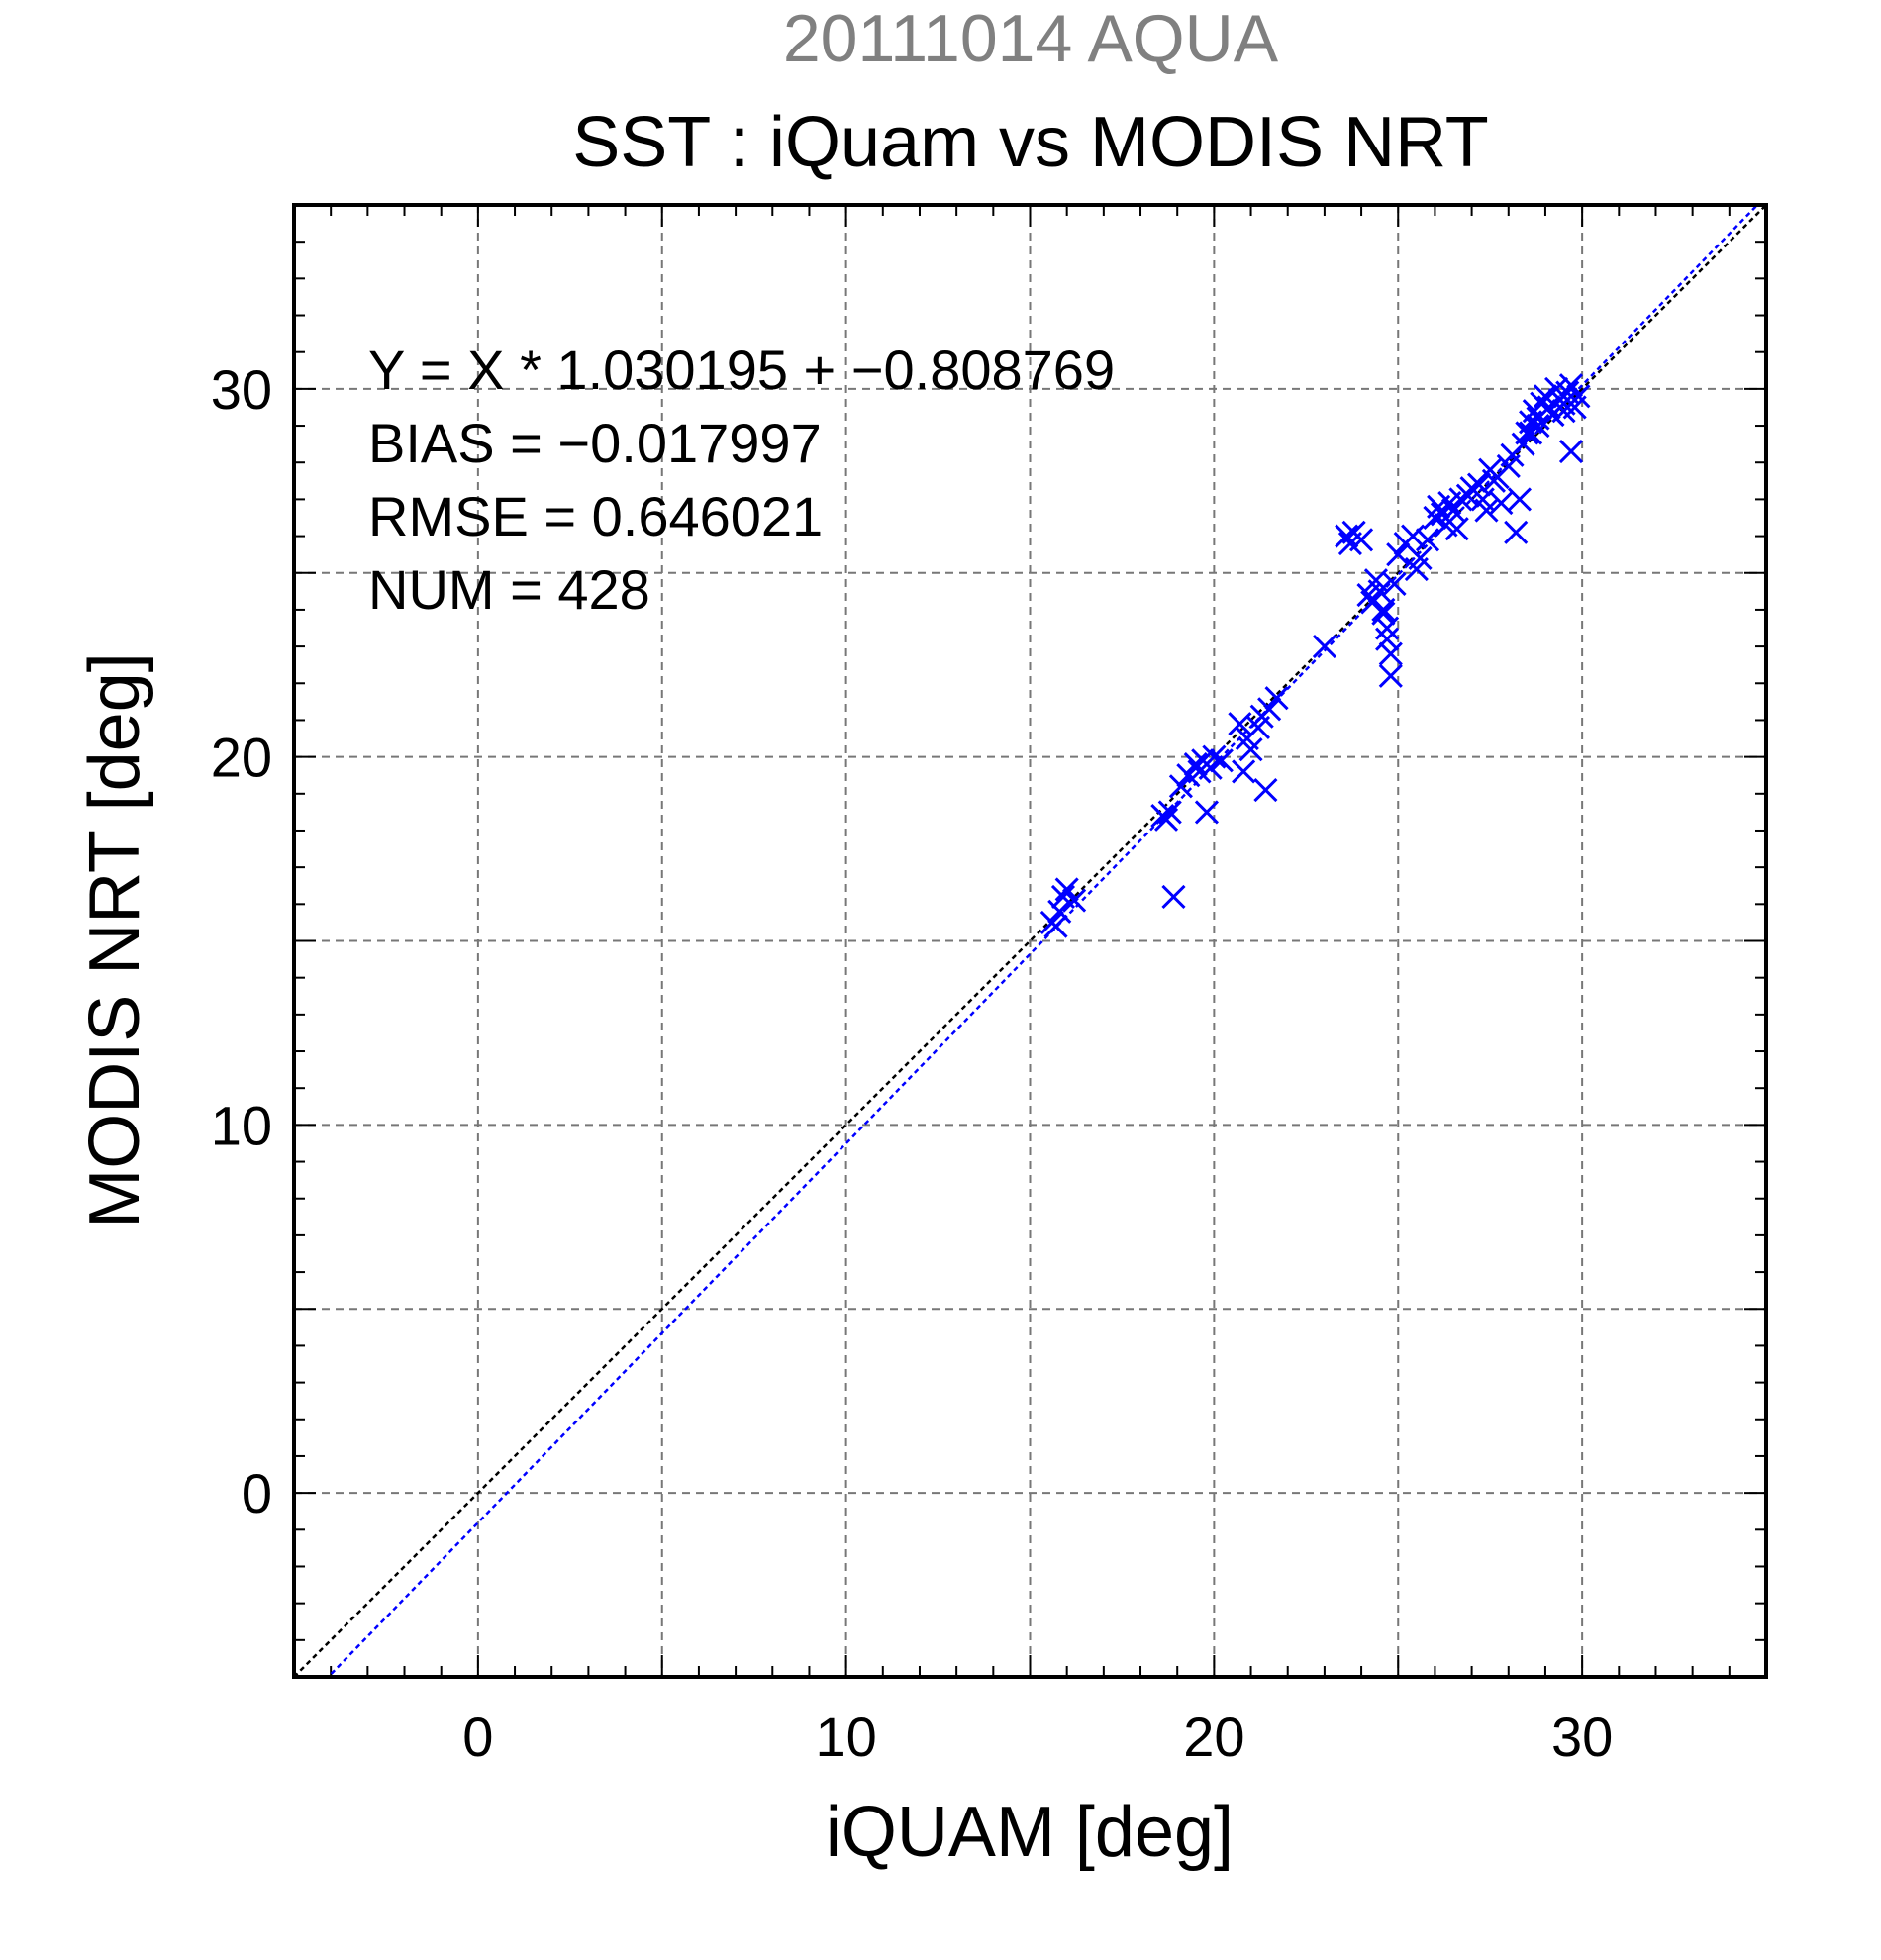 Image resolution: width=1881 pixels, height=1960 pixels. Describe the element at coordinates (845, 1737) in the screenshot. I see `x-tick-label: 10` at that location.